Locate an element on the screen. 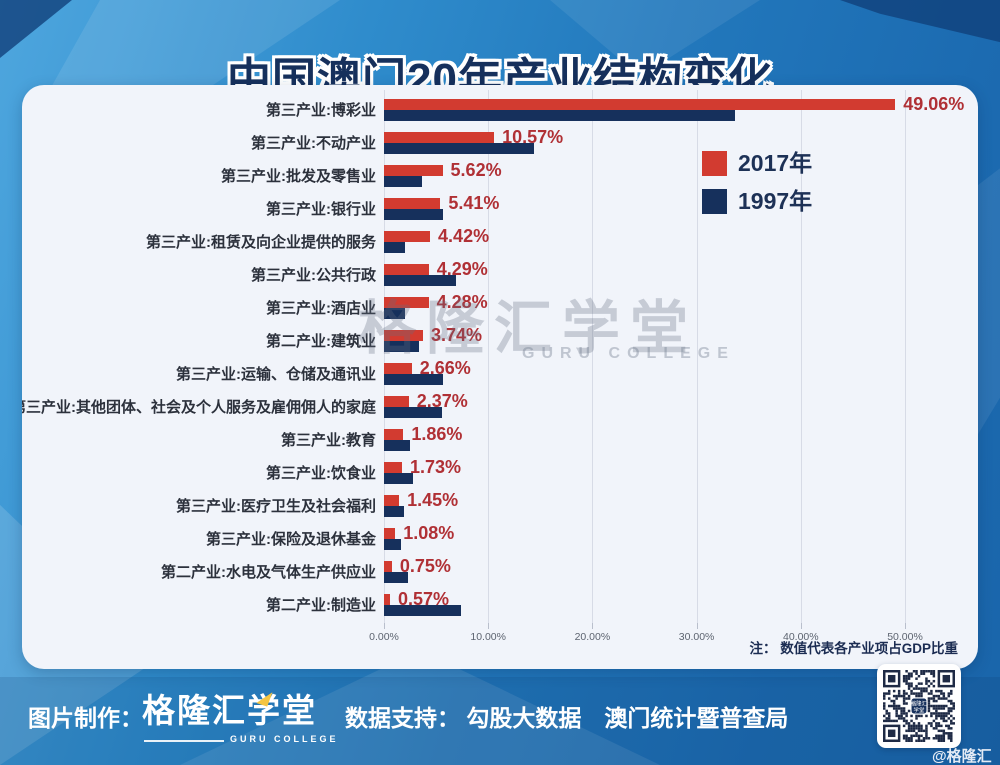  axis-tick-label: 0.00% is located at coordinates (384, 637).